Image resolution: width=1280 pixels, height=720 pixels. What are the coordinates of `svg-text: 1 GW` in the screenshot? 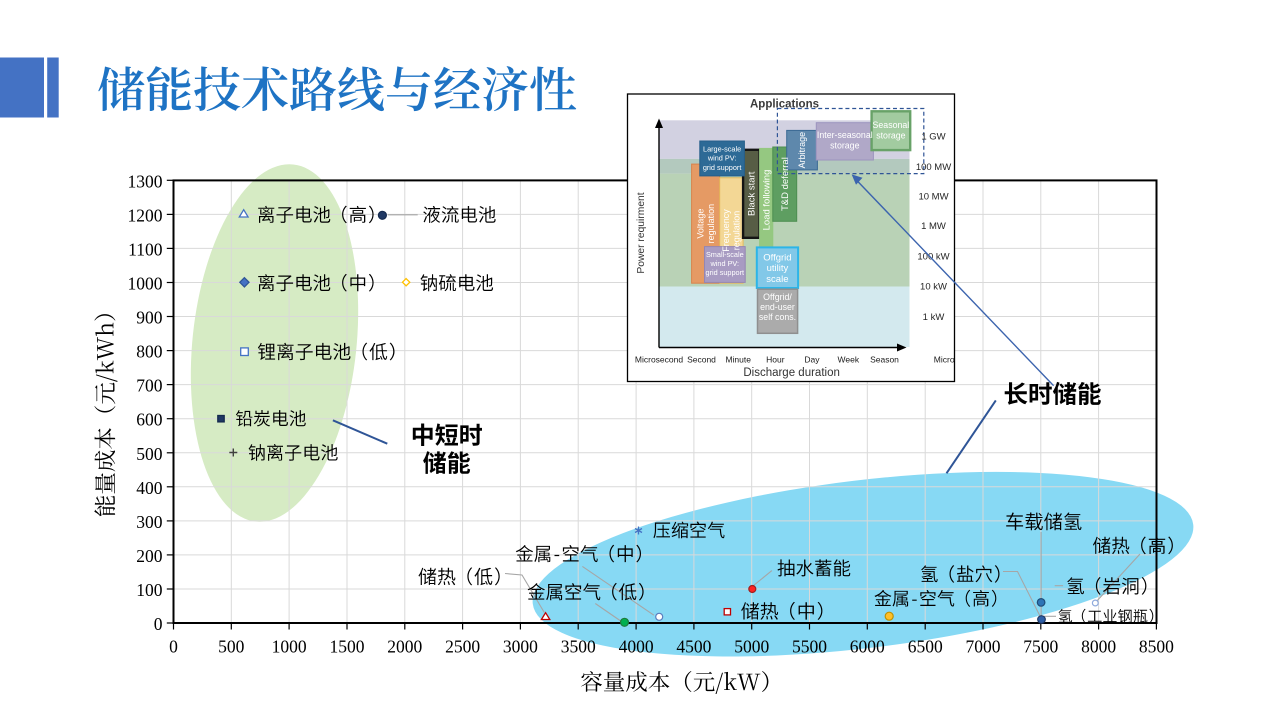 It's located at (933, 136).